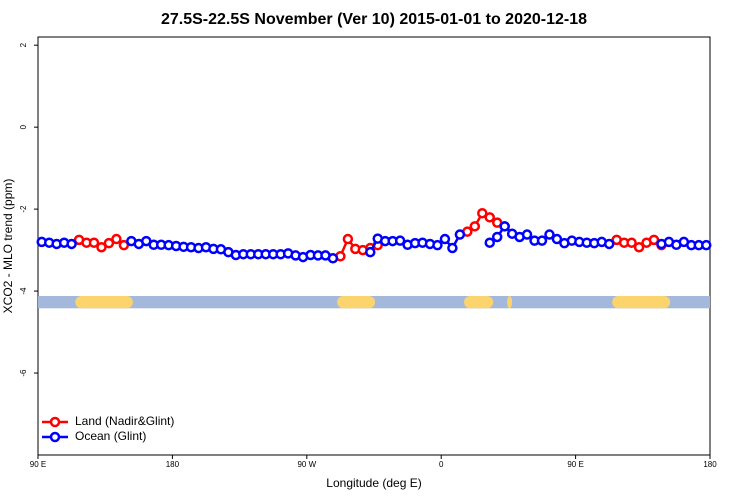  What do you see at coordinates (23, 373) in the screenshot?
I see `y-tick-label: -6` at bounding box center [23, 373].